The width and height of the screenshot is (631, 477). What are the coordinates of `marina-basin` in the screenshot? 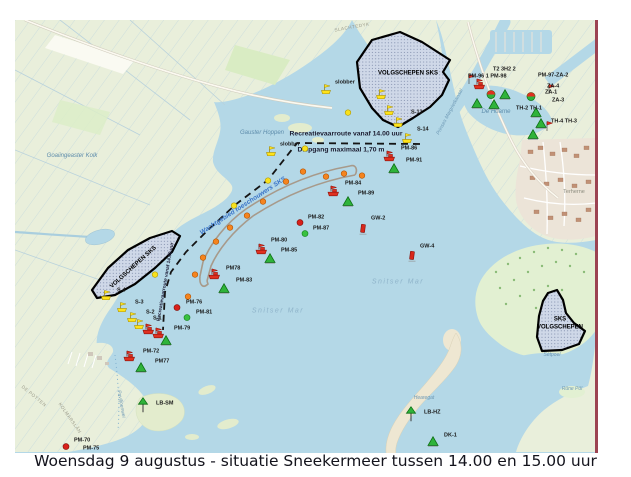 It's located at (521, 42).